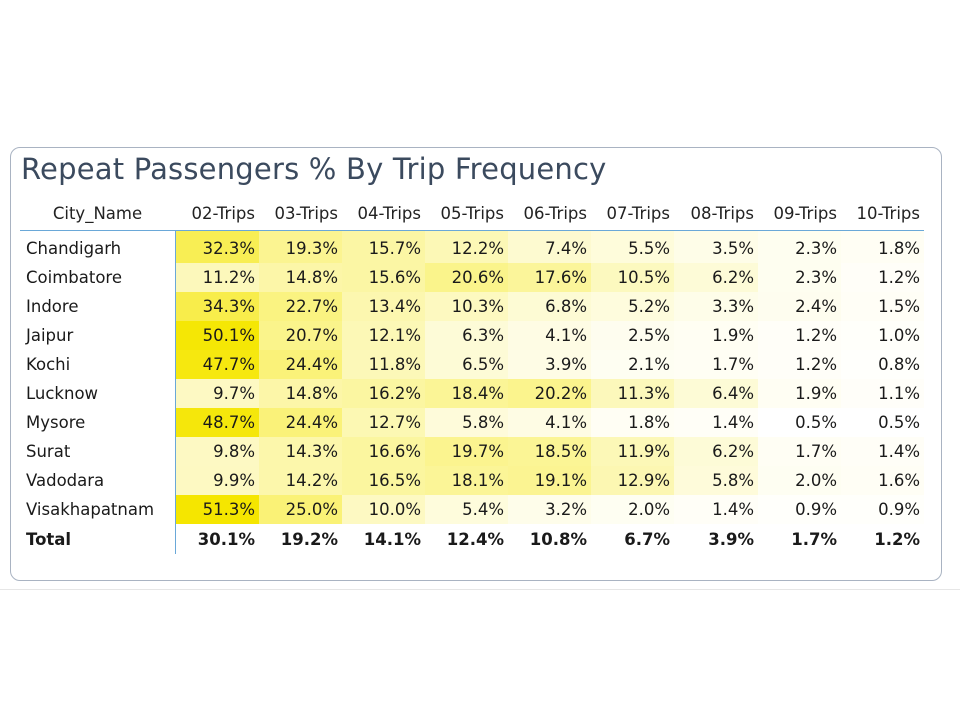 Image resolution: width=960 pixels, height=720 pixels. What do you see at coordinates (466, 246) in the screenshot?
I see `heatmap-cell: 12.2%` at bounding box center [466, 246].